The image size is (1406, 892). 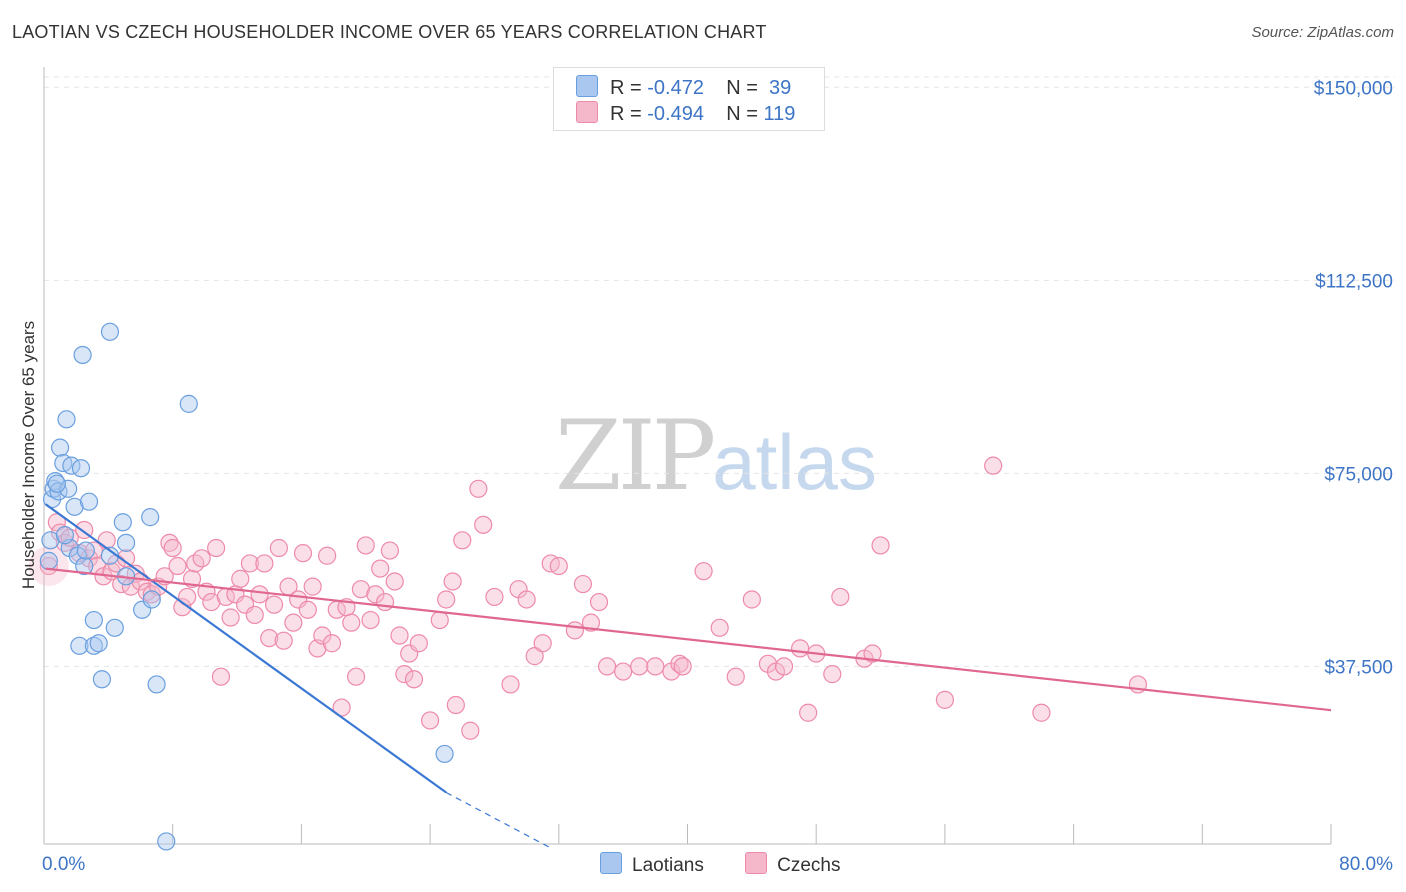 I want to click on czechs-trend-line, so click(x=688, y=639).